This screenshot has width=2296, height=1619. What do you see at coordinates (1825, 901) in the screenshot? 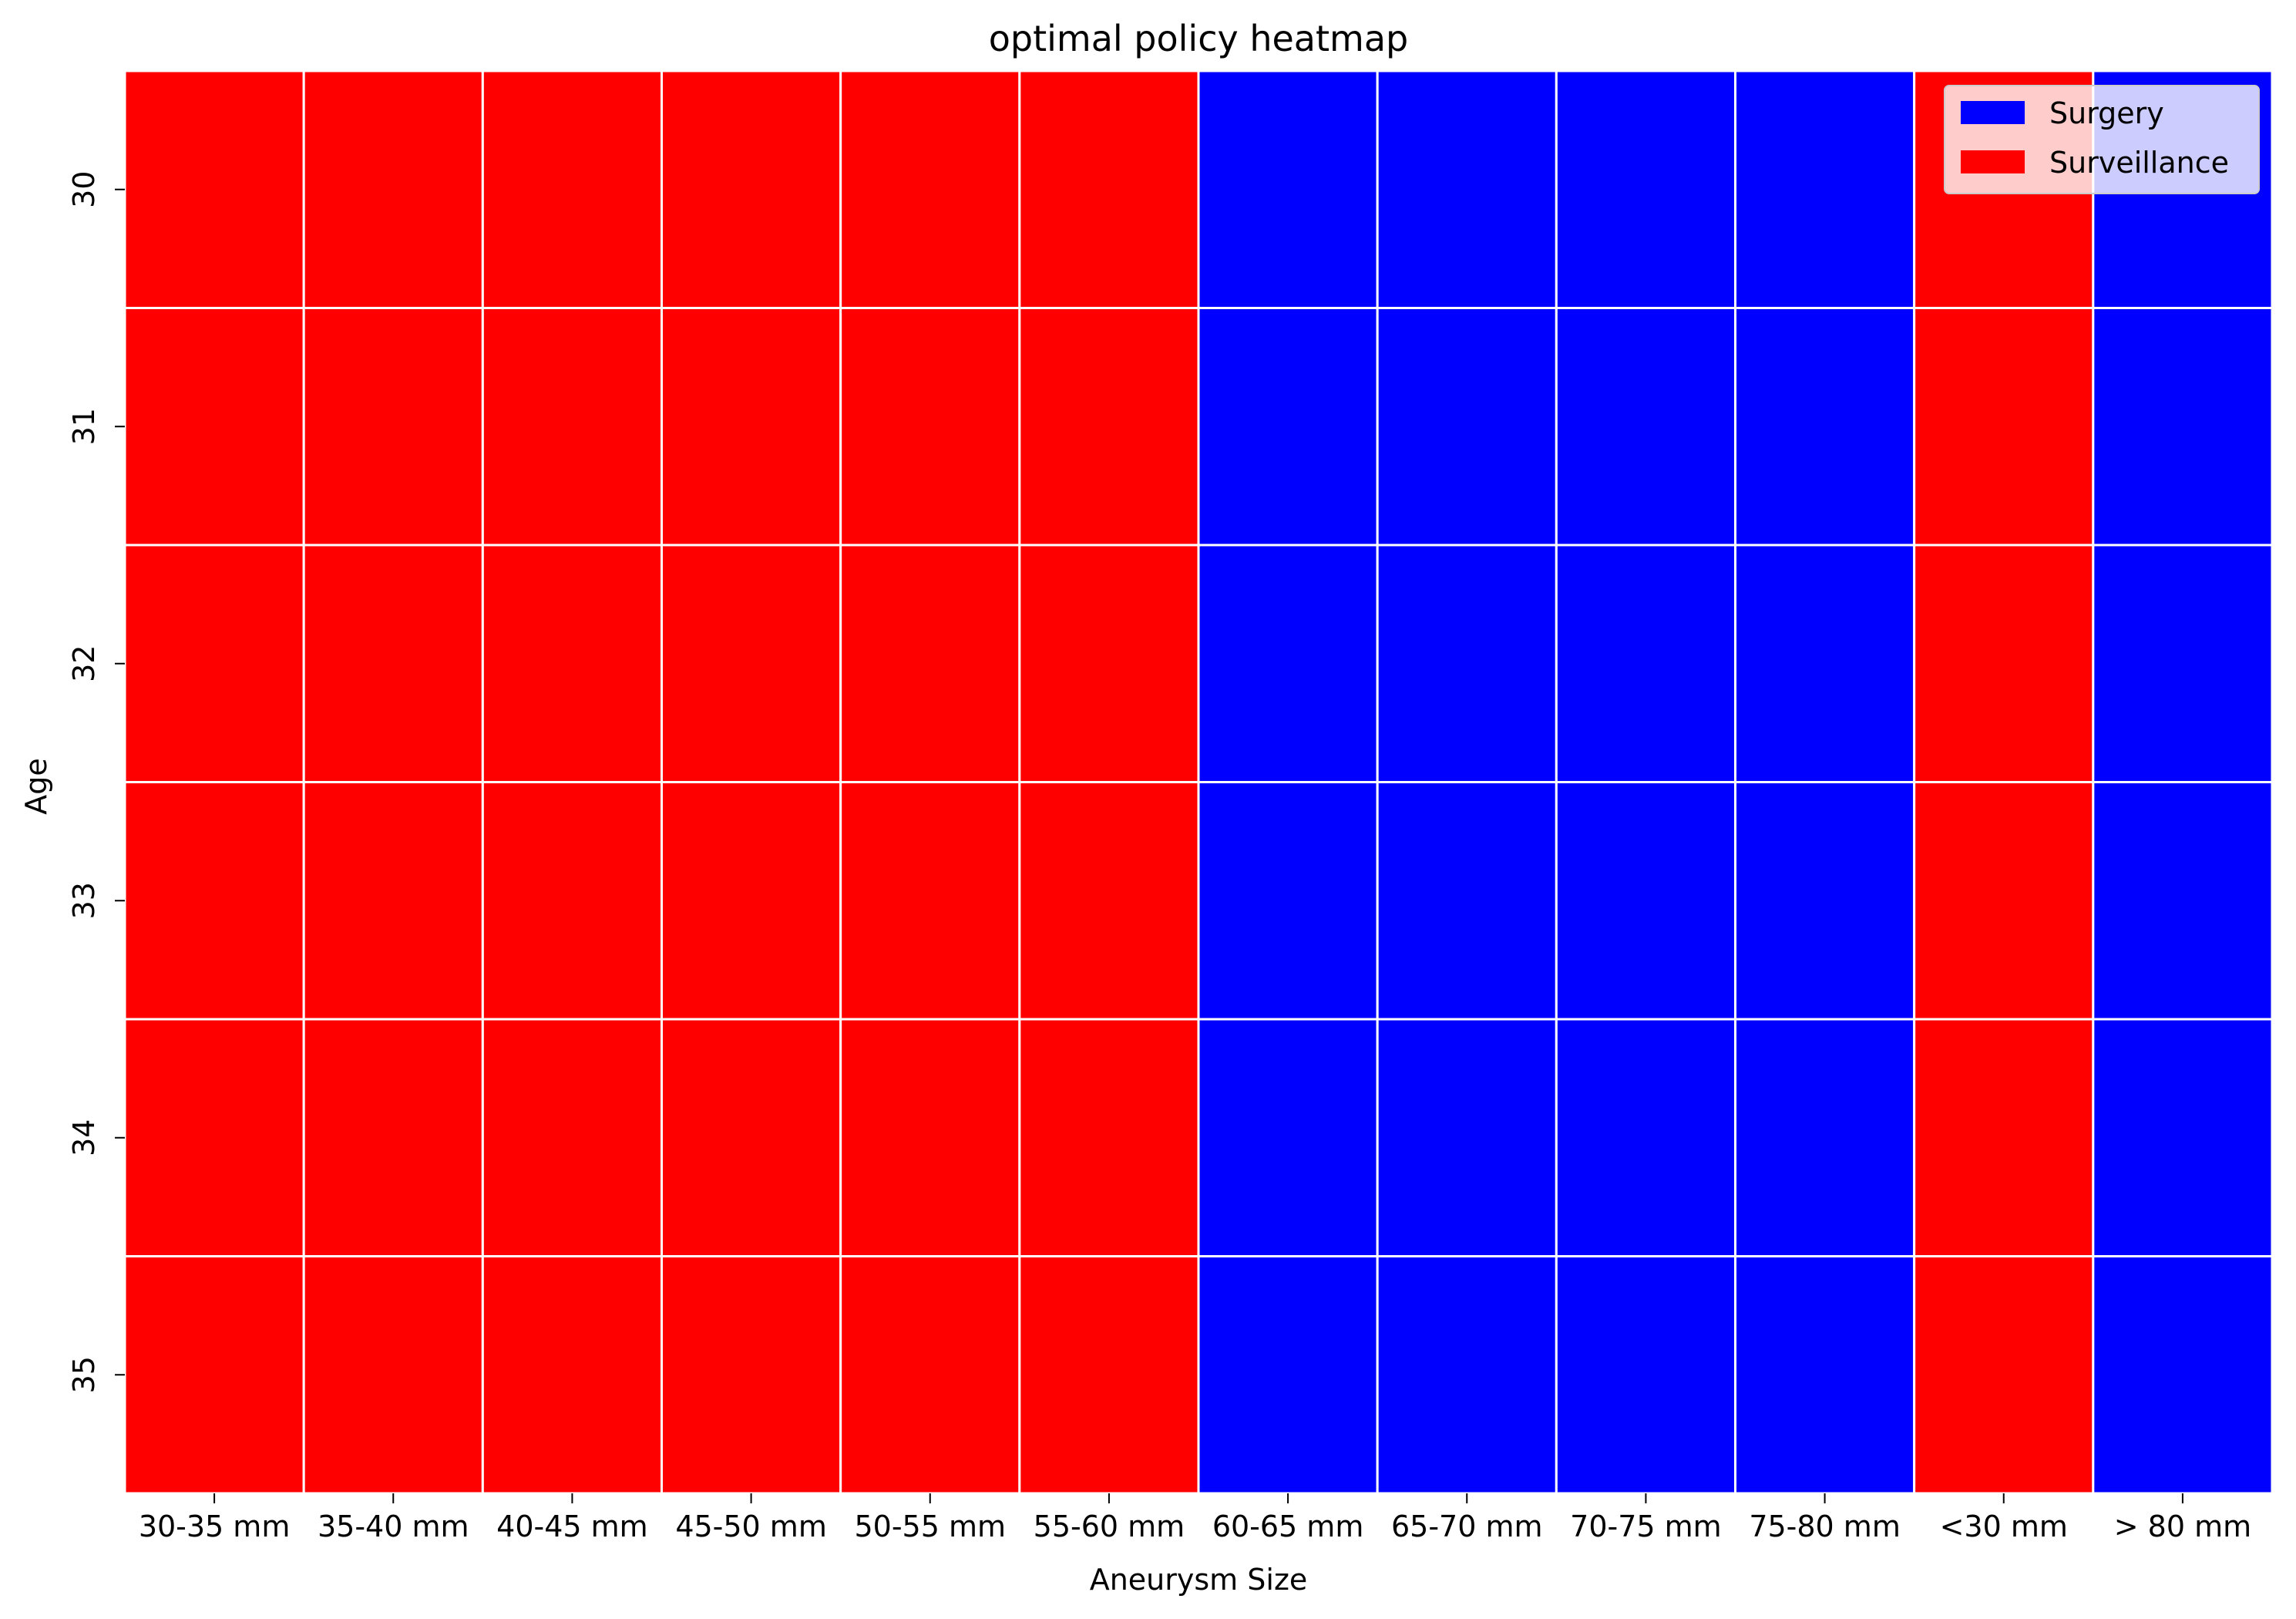
I see `heatmap-cell-r3-c9` at bounding box center [1825, 901].